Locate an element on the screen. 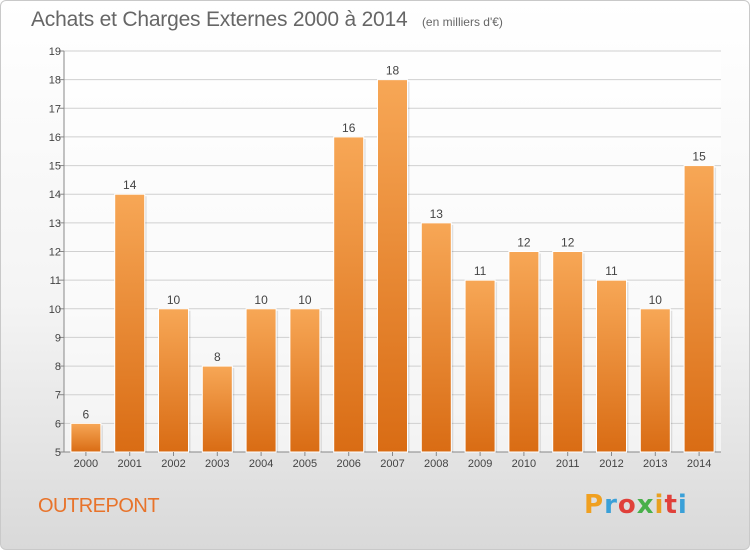  bar-value-label: 8 is located at coordinates (217, 357).